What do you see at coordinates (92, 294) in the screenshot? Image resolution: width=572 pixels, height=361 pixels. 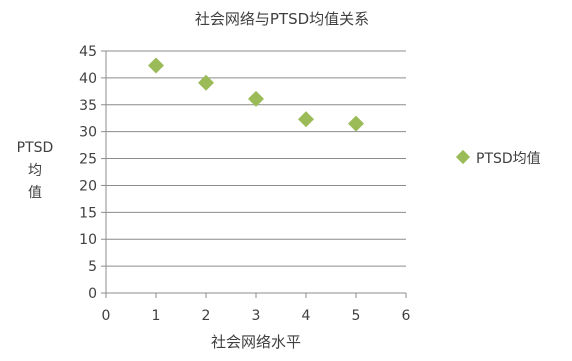 I see `y-tick-label: 0` at bounding box center [92, 294].